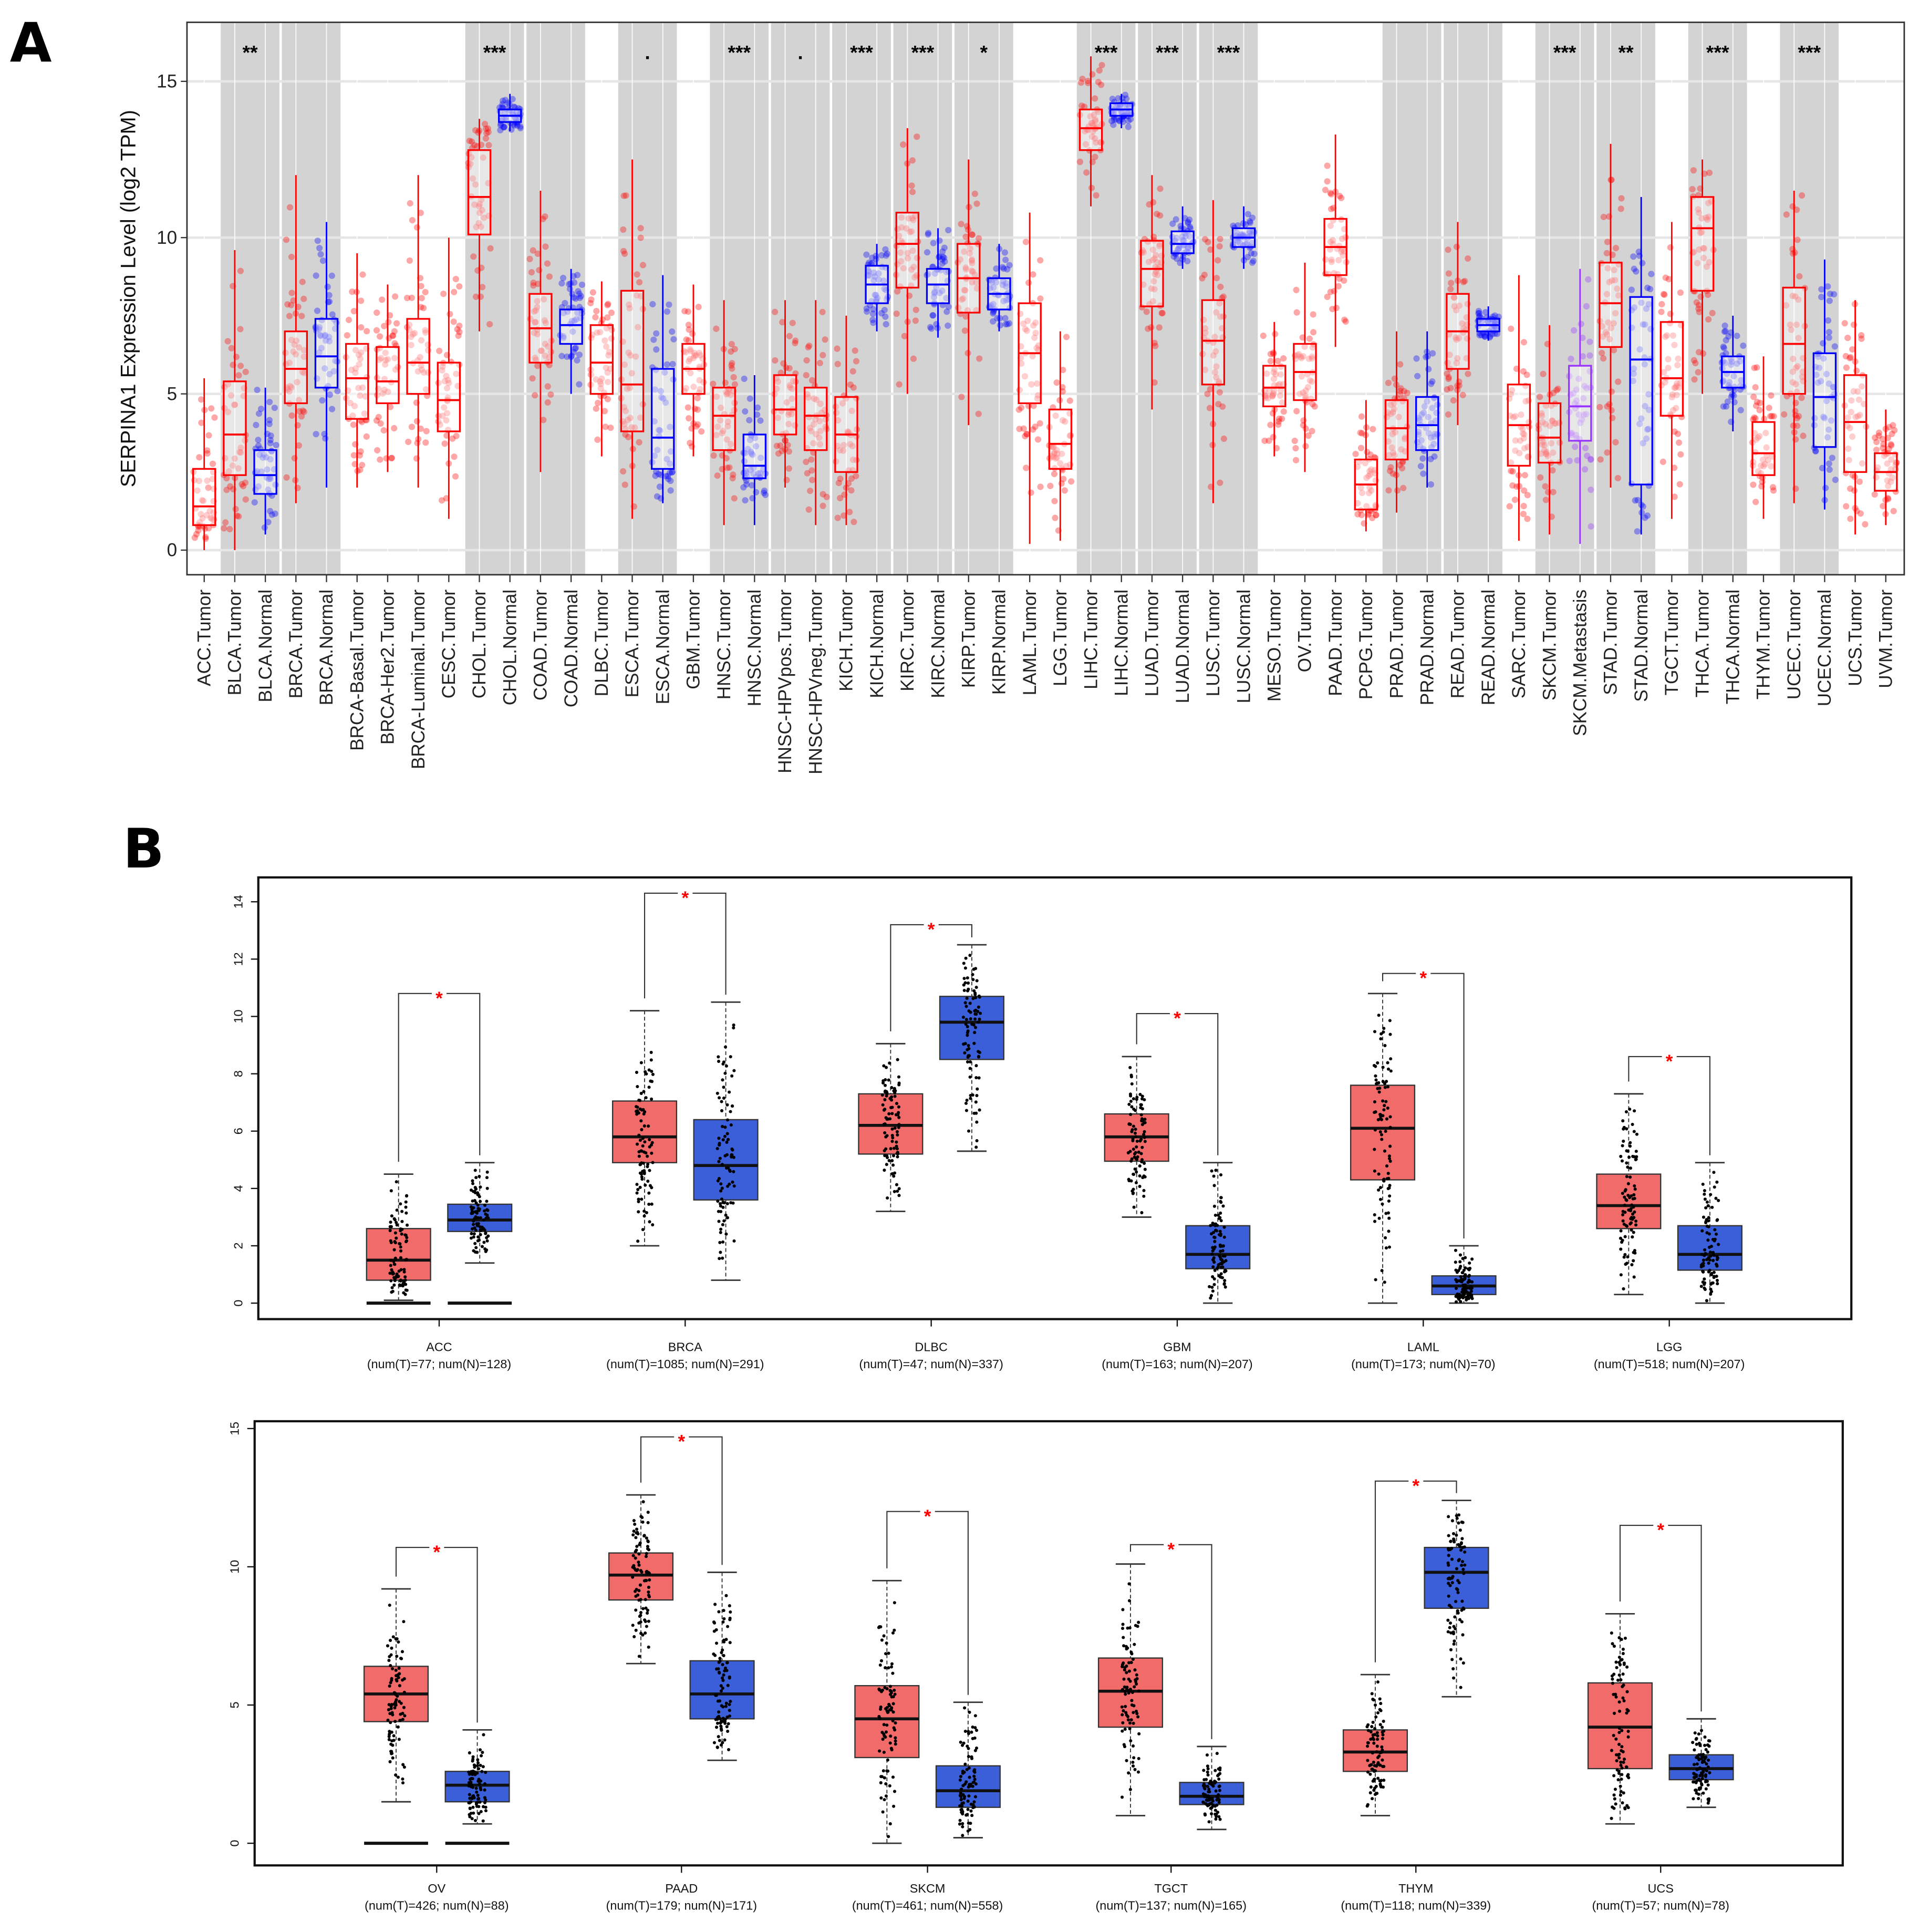 This screenshot has width=1919, height=1932. I want to click on y-tick-label: 0, so click(172, 550).